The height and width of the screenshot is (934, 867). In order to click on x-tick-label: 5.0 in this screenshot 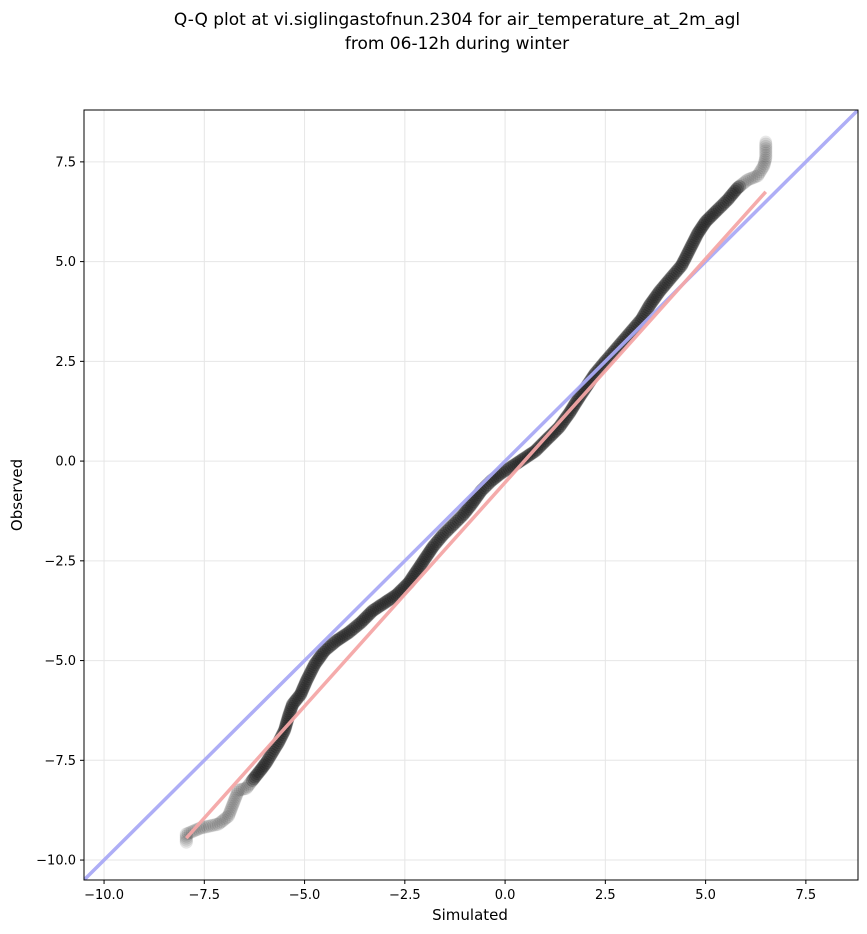, I will do `click(705, 895)`.